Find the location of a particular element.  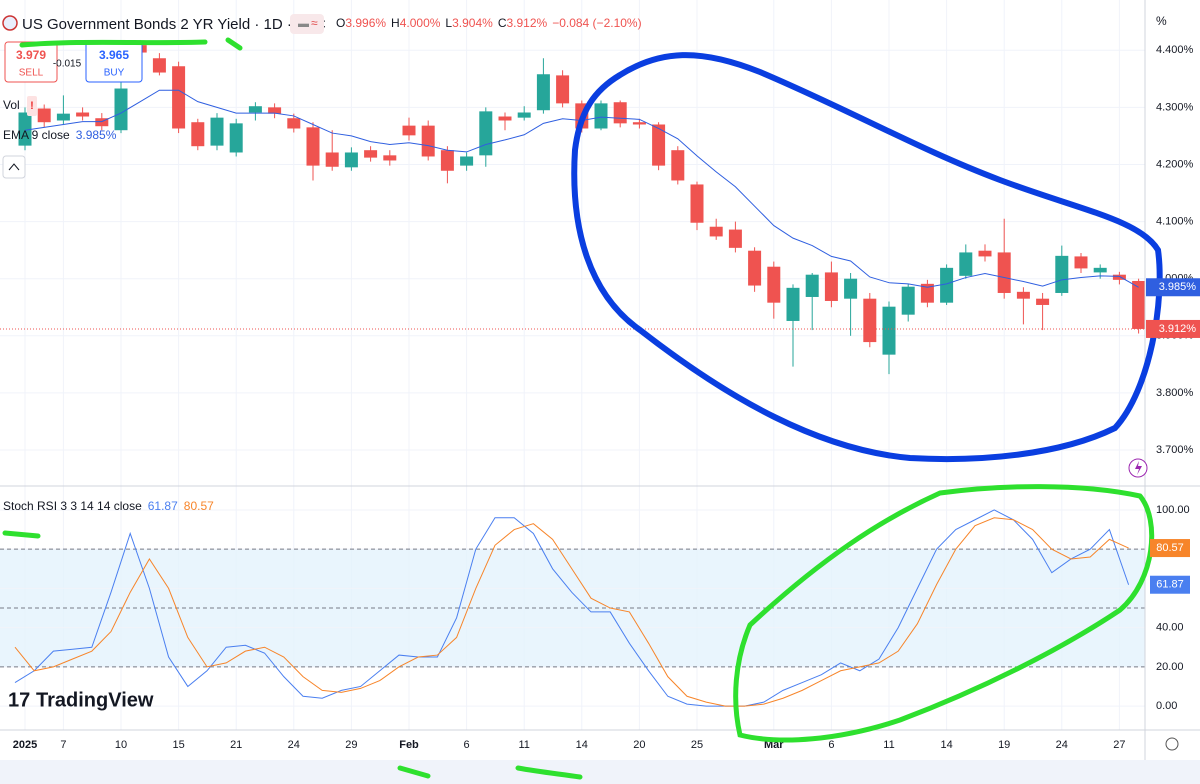

x-tick-label: 24 is located at coordinates (1062, 745).